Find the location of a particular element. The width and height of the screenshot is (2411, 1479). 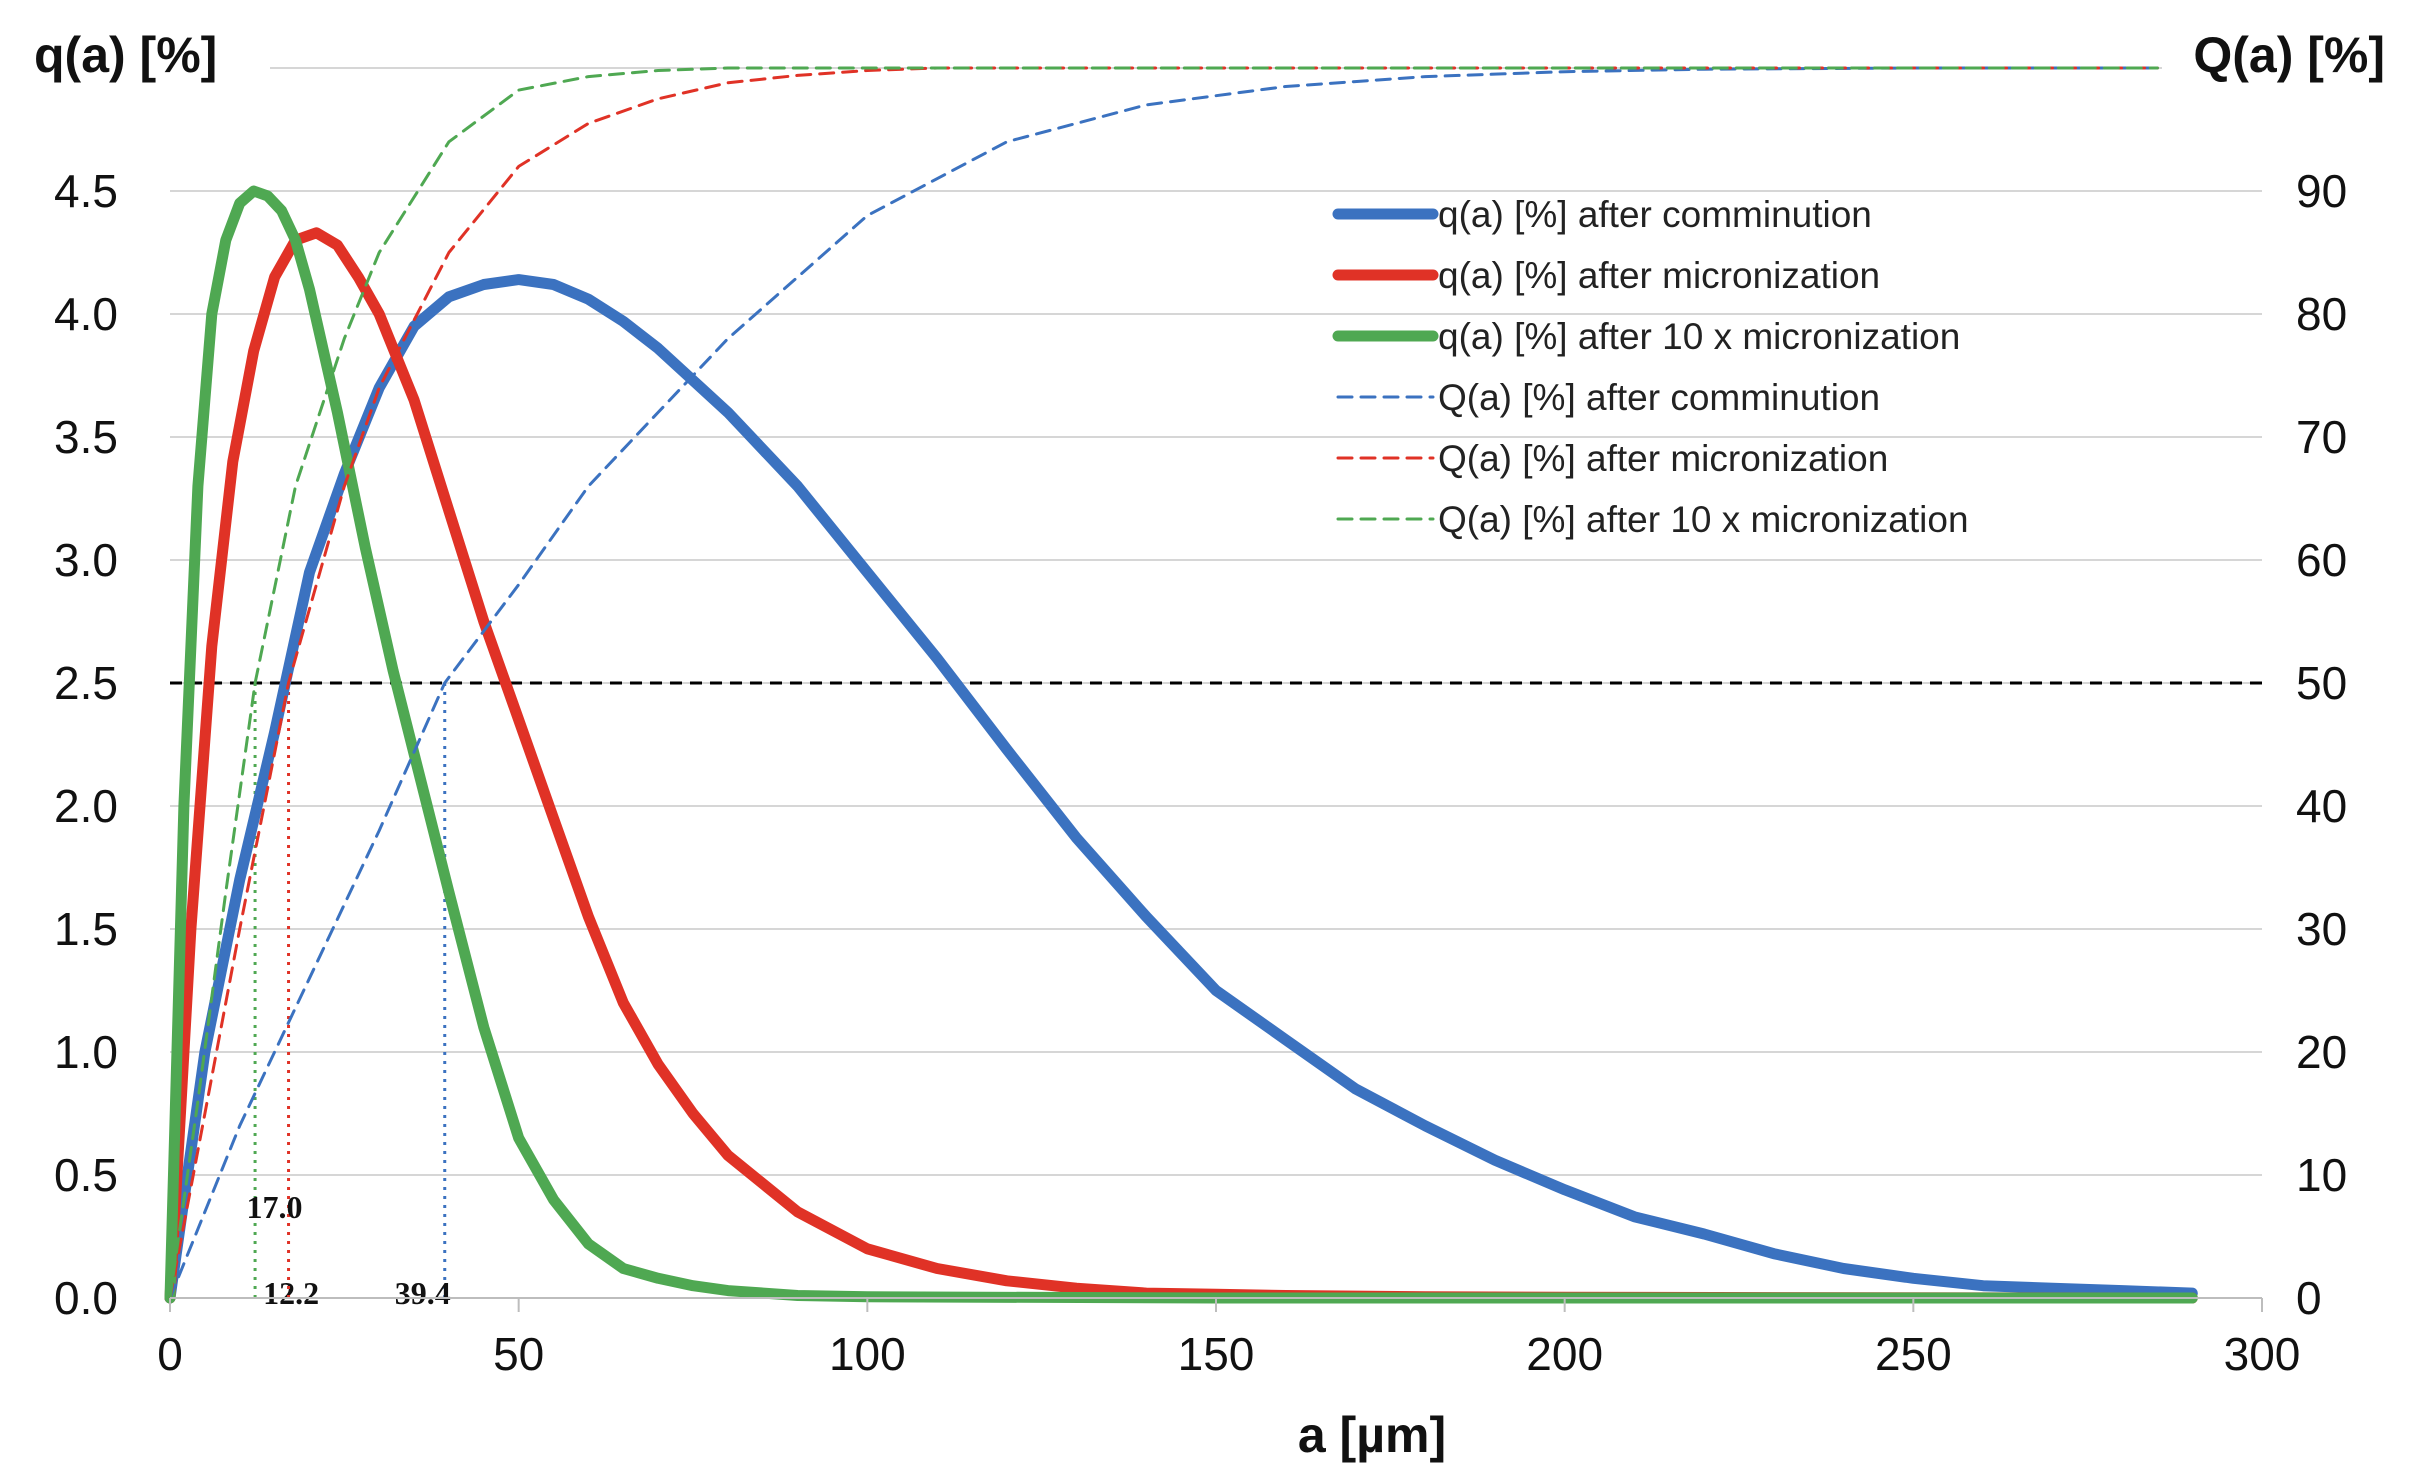

x-tick-label: 250 is located at coordinates (1913, 1354).